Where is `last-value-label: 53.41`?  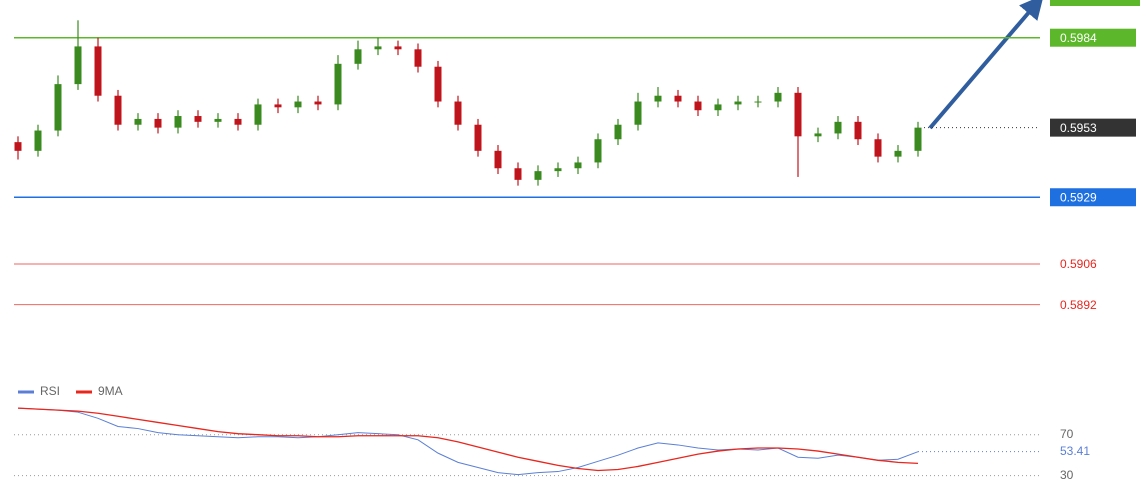
last-value-label: 53.41 is located at coordinates (1075, 451).